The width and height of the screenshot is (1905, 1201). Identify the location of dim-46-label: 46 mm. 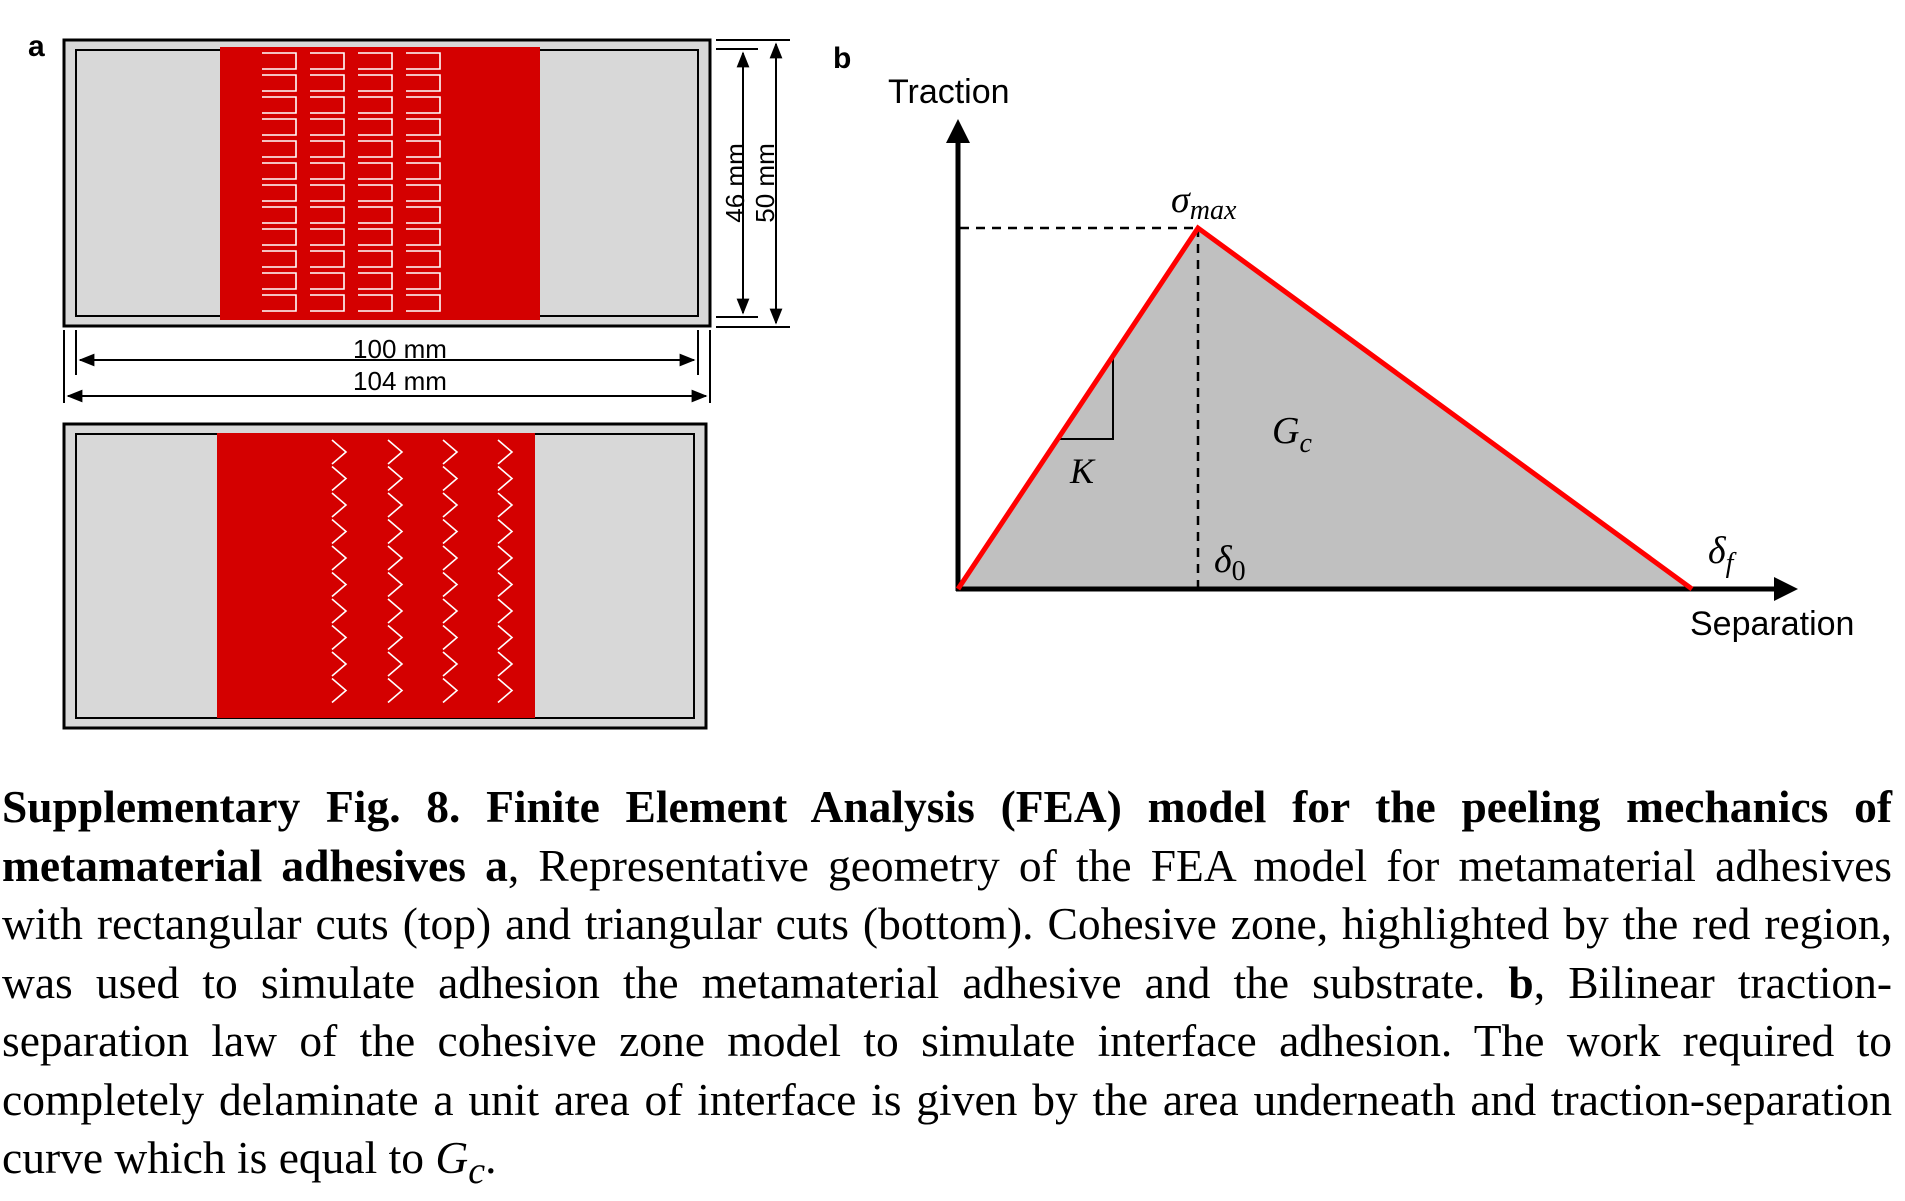
(735, 182).